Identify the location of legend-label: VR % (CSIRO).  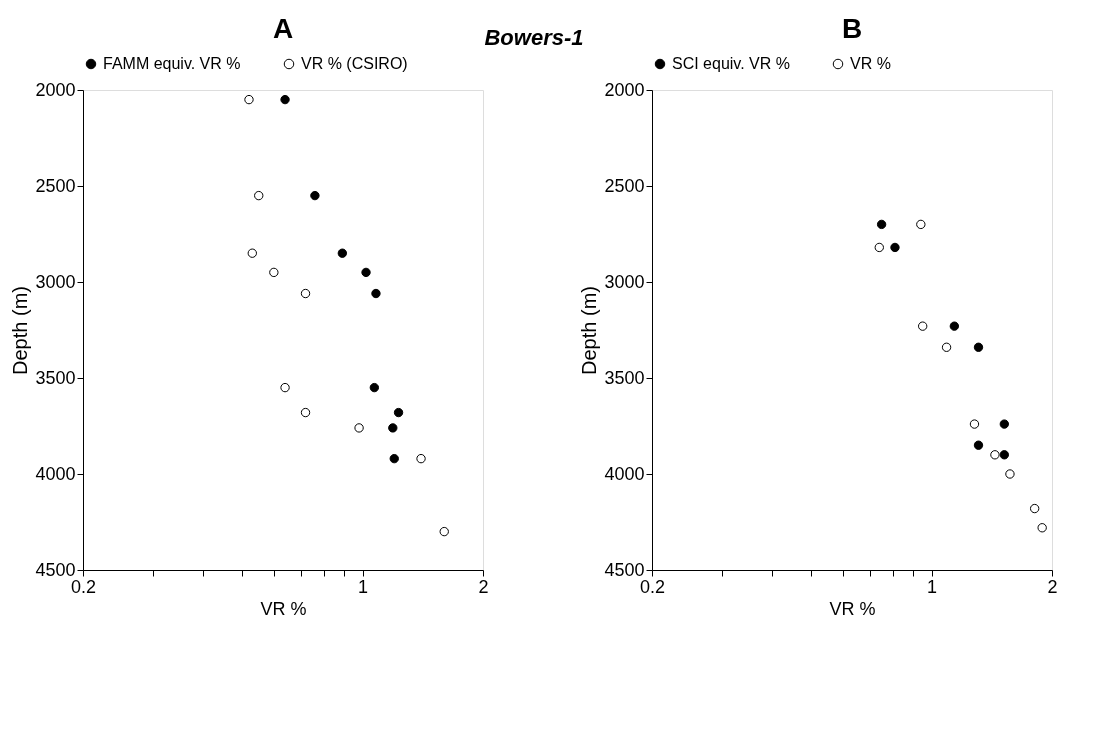
(354, 63).